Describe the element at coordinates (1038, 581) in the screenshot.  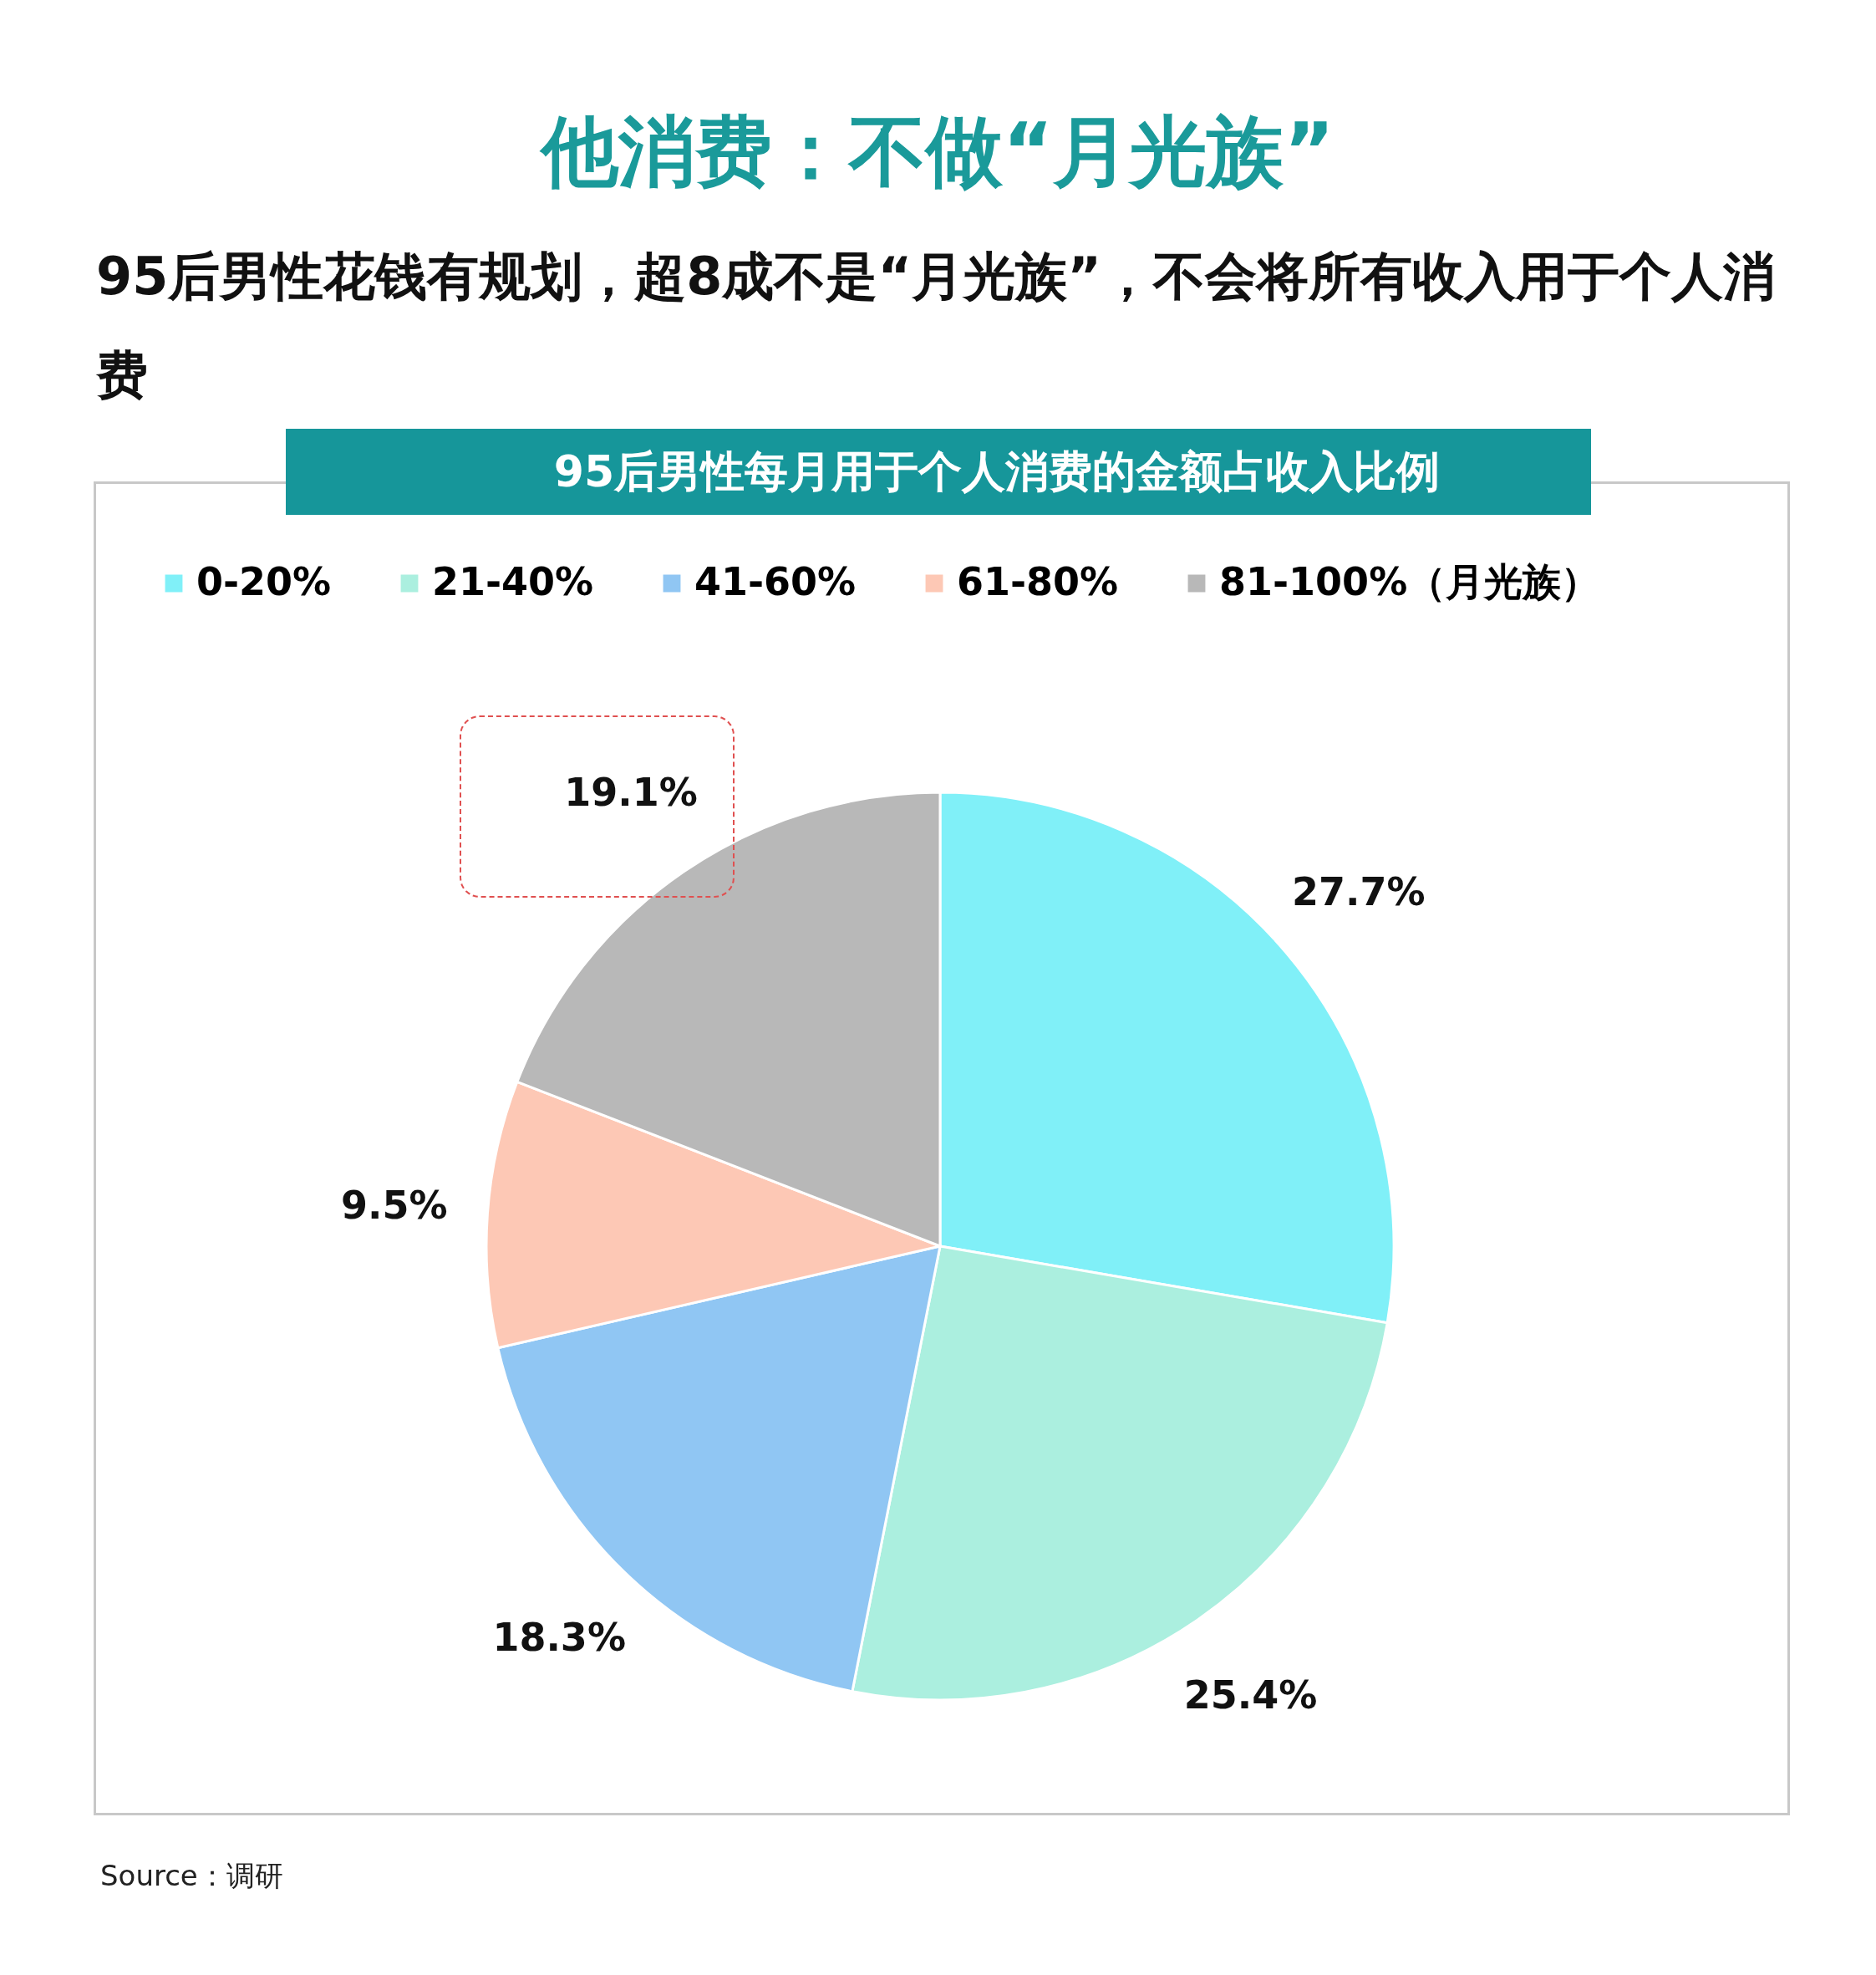
I see `legend-label: 61-80%` at that location.